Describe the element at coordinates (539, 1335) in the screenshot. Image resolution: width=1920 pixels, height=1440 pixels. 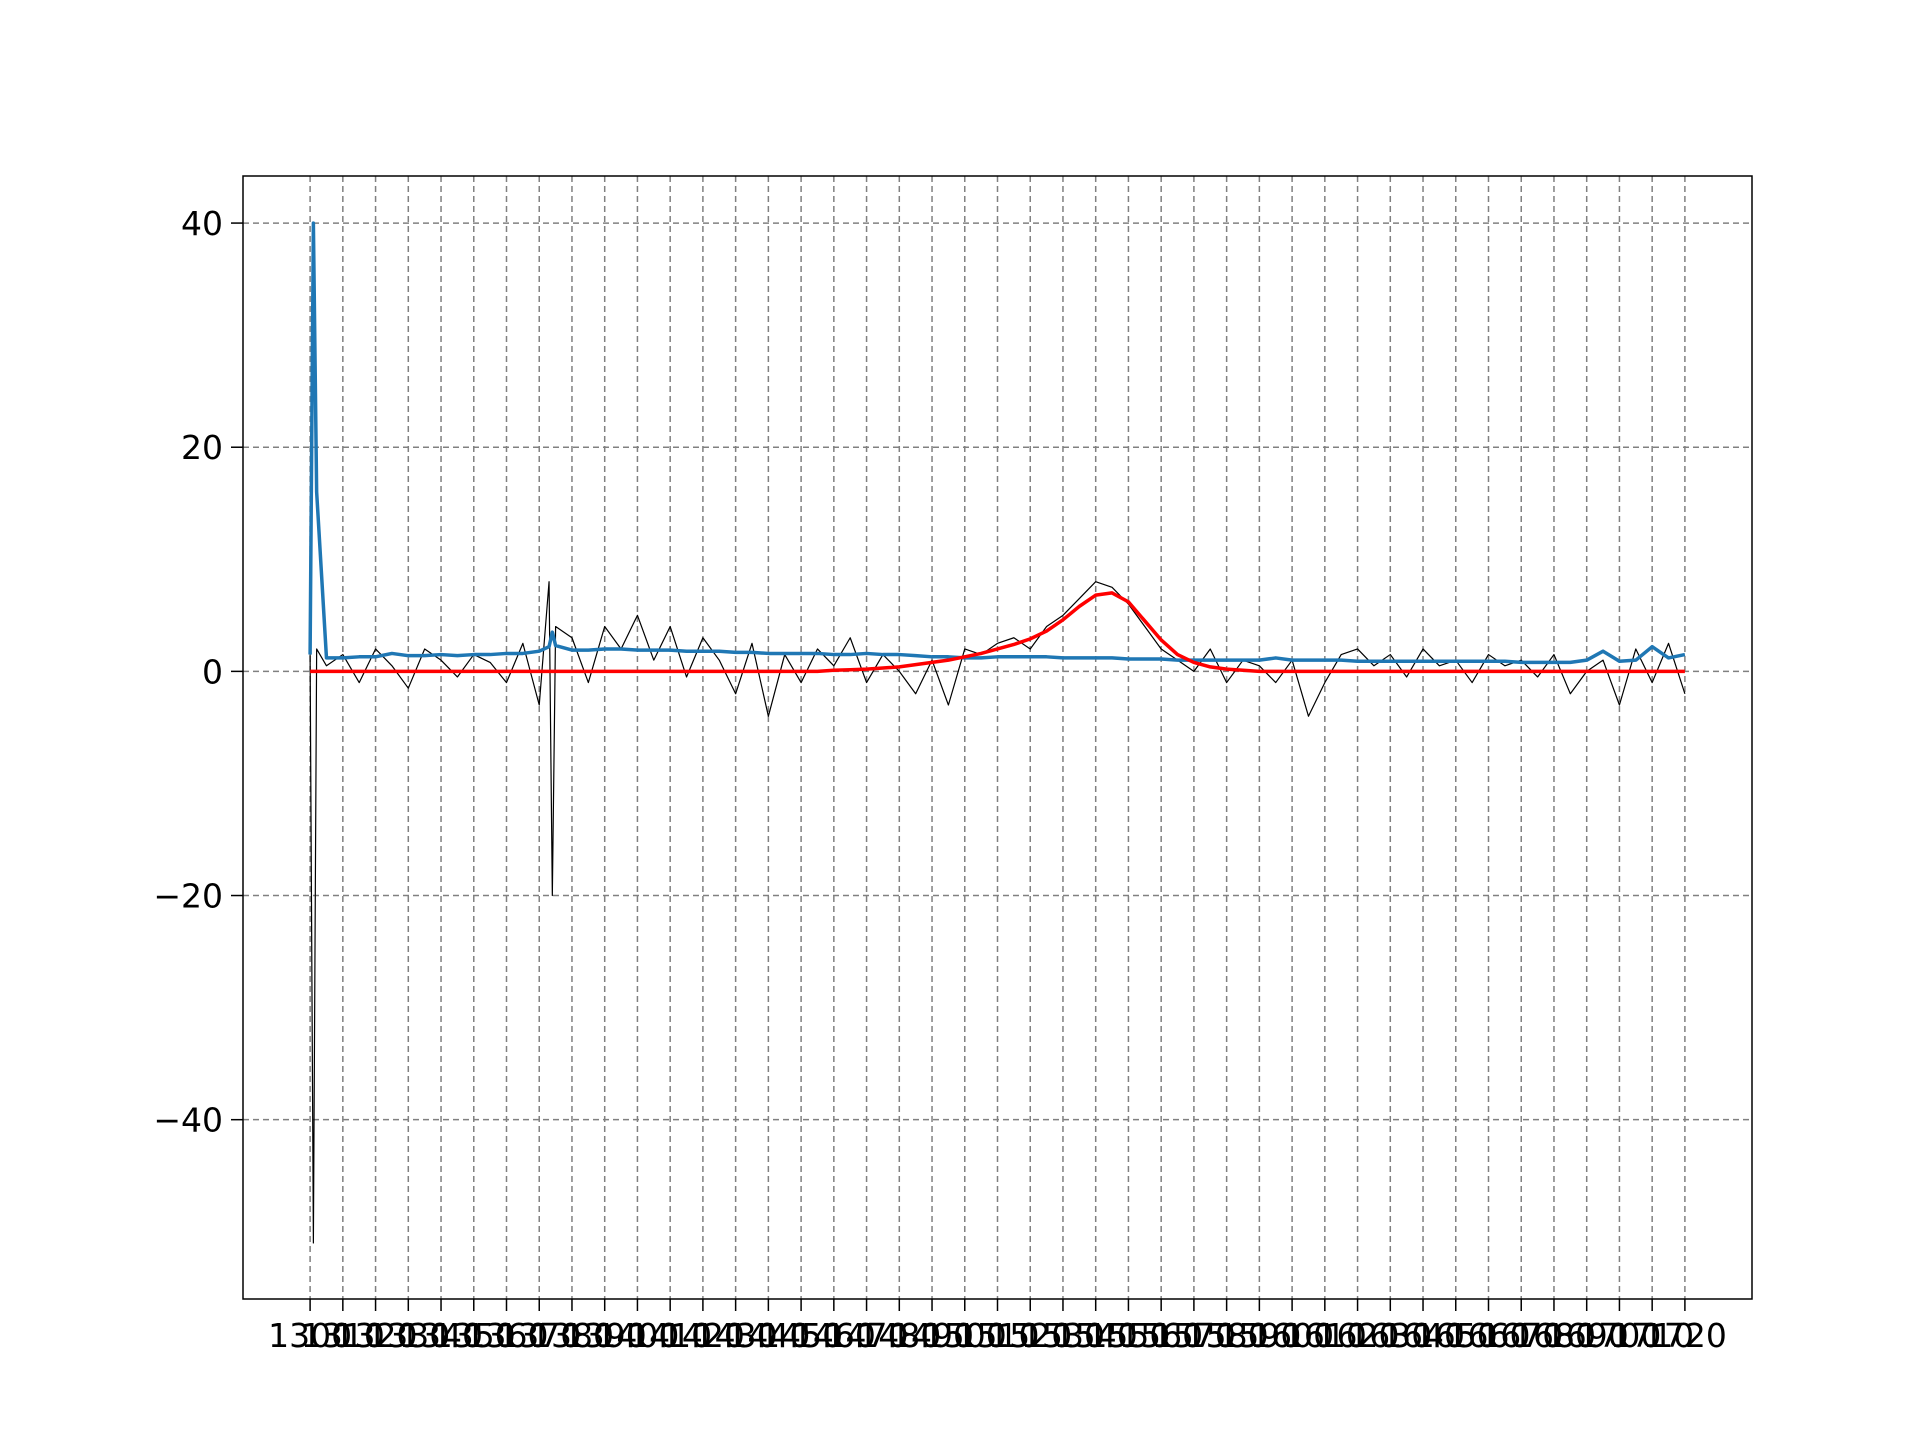
I see `x-tick-label: 1370` at that location.